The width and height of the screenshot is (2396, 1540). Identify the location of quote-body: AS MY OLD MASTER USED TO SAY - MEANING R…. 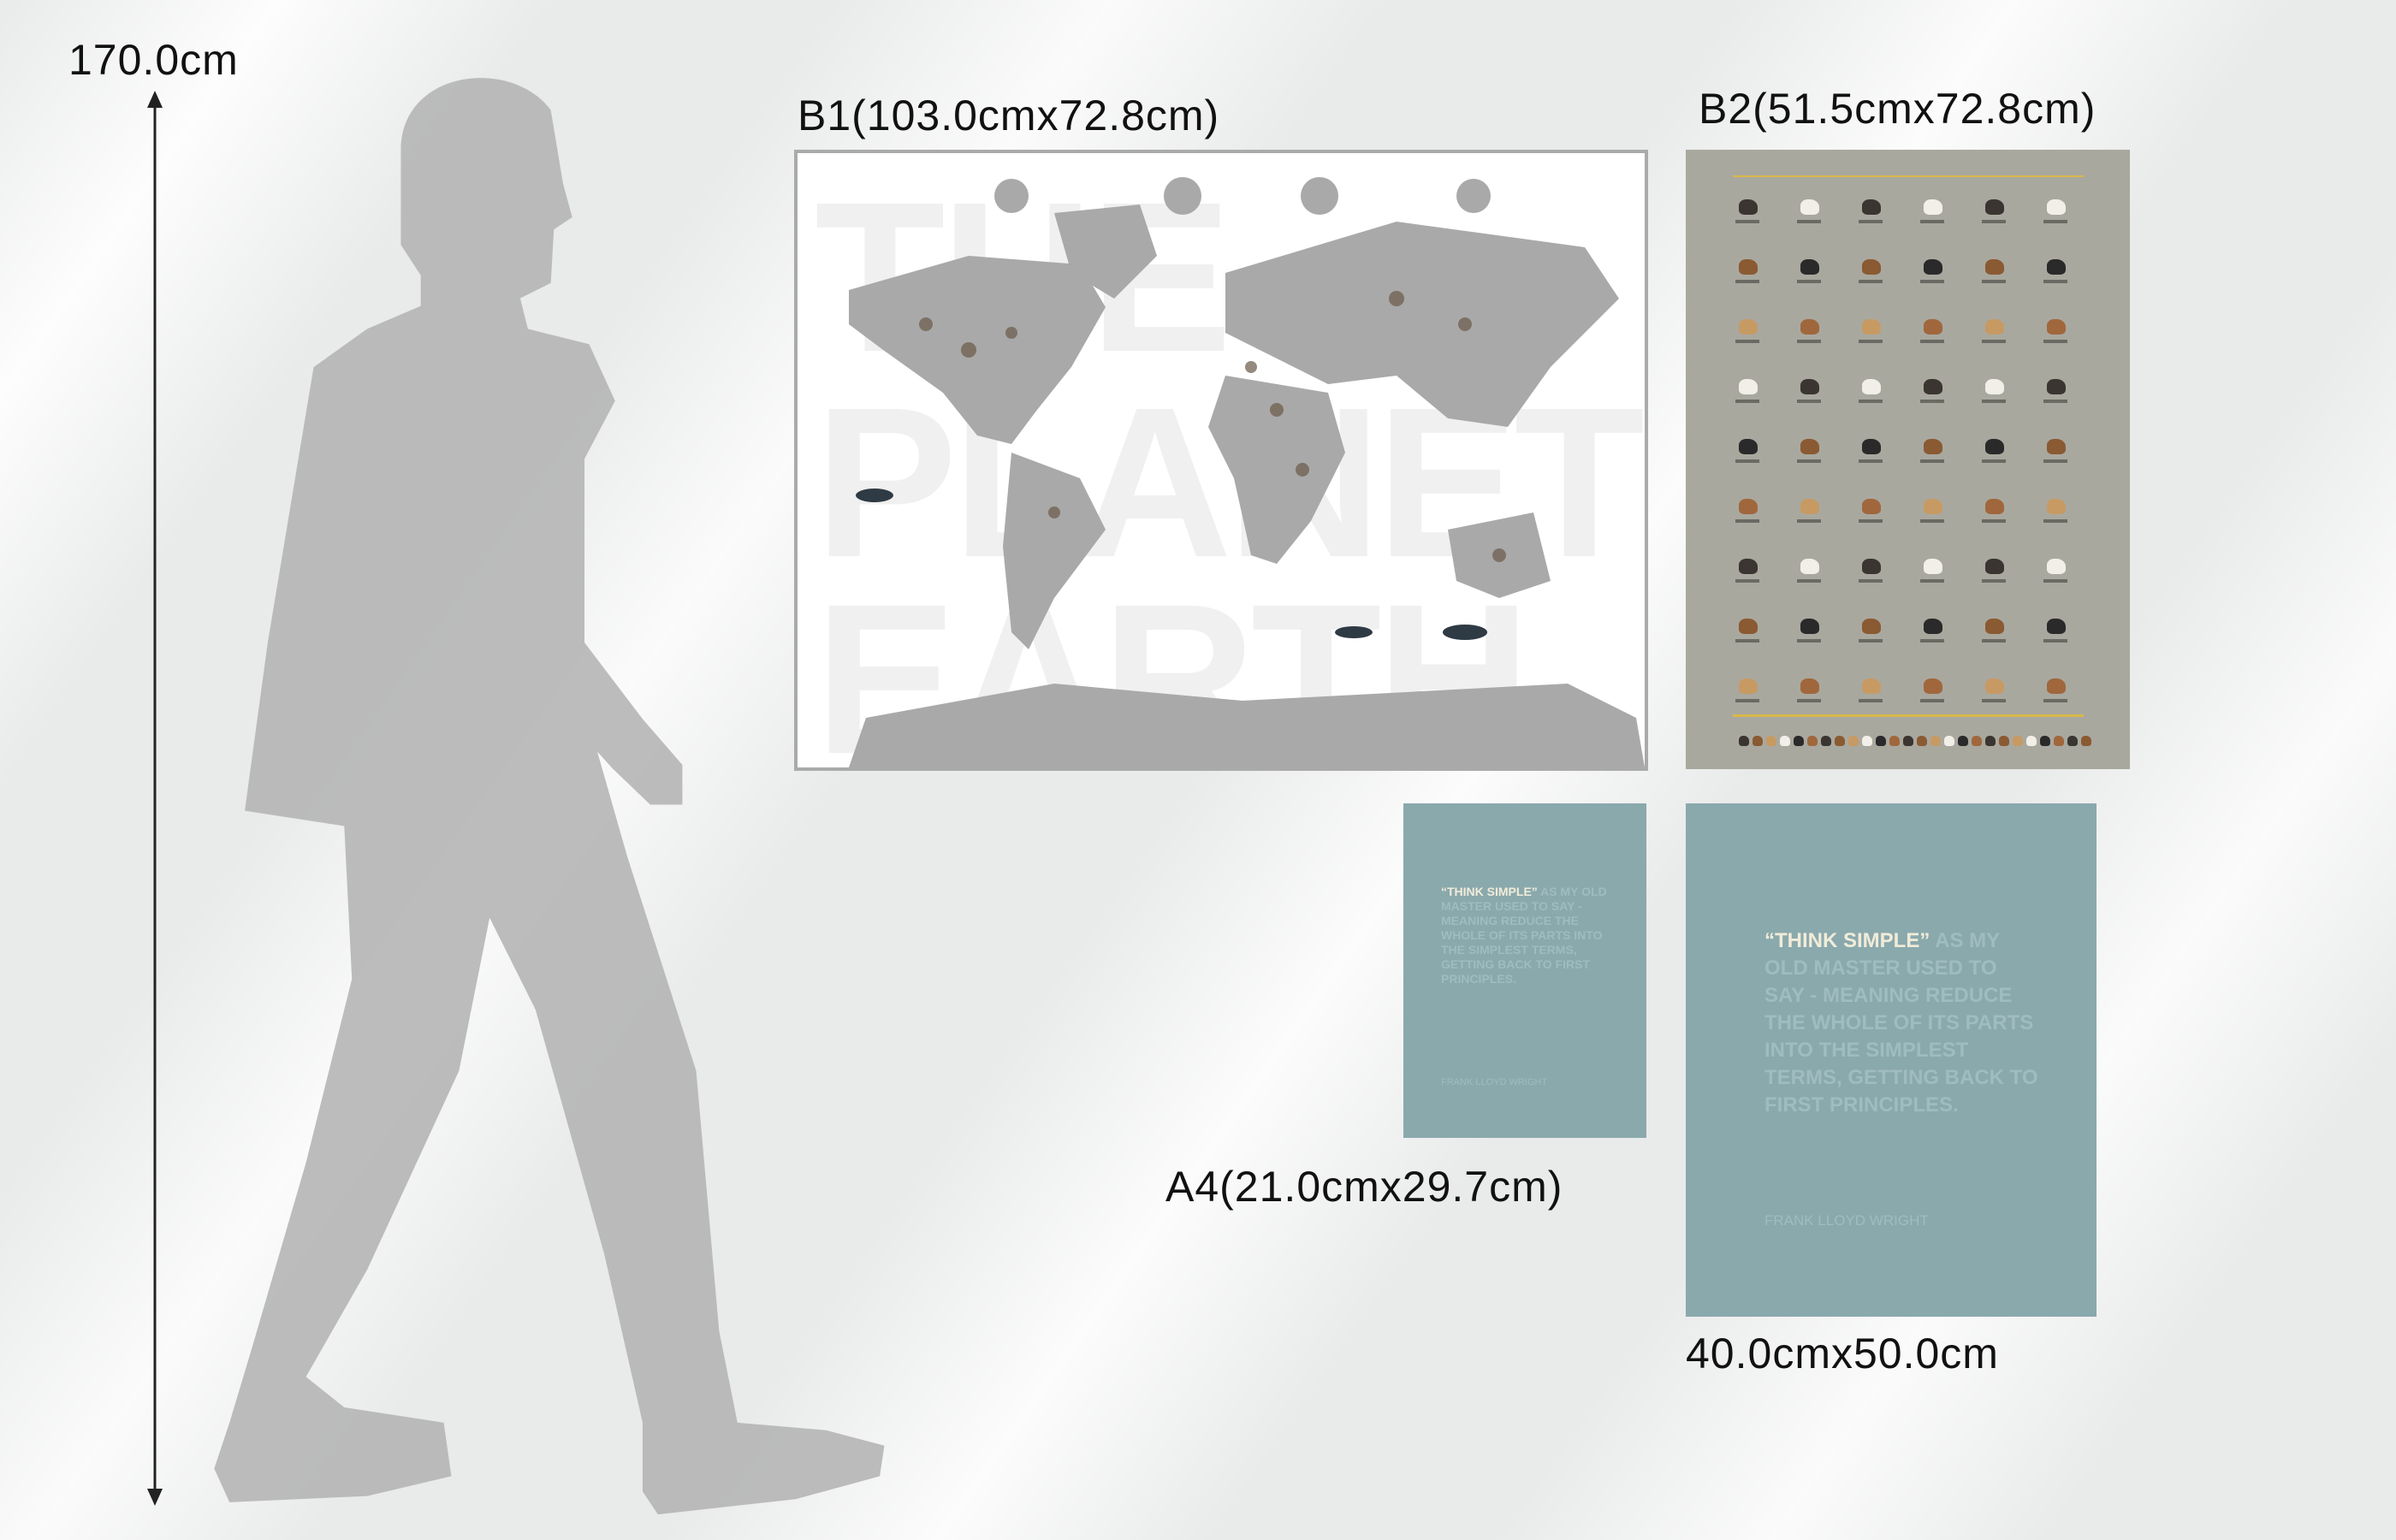
(1901, 1022).